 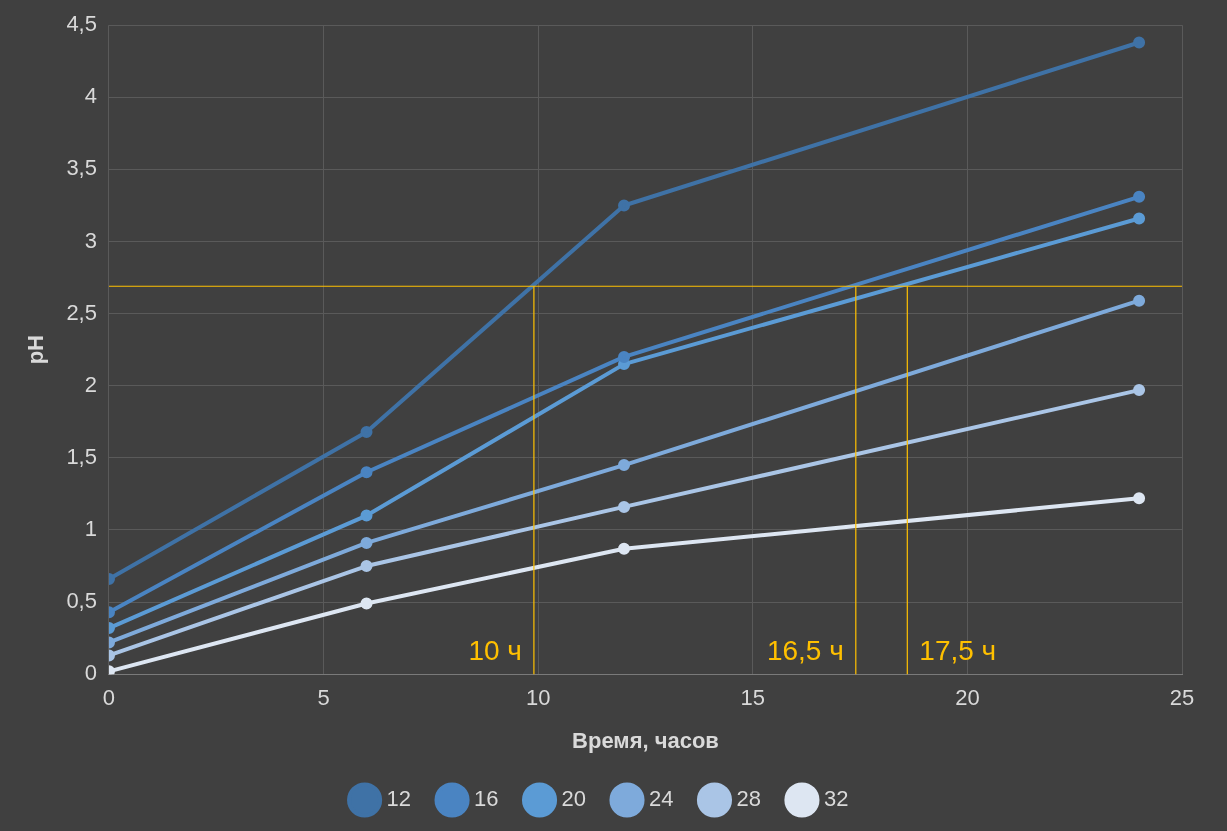 What do you see at coordinates (399, 799) in the screenshot?
I see `legend-label: 12` at bounding box center [399, 799].